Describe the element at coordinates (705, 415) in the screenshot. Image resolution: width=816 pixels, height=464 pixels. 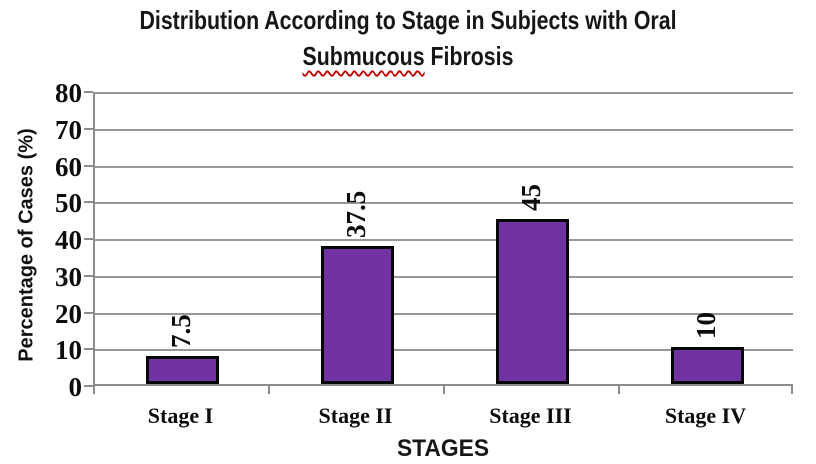
I see `x-category-label-stage-iv: Stage IV` at that location.